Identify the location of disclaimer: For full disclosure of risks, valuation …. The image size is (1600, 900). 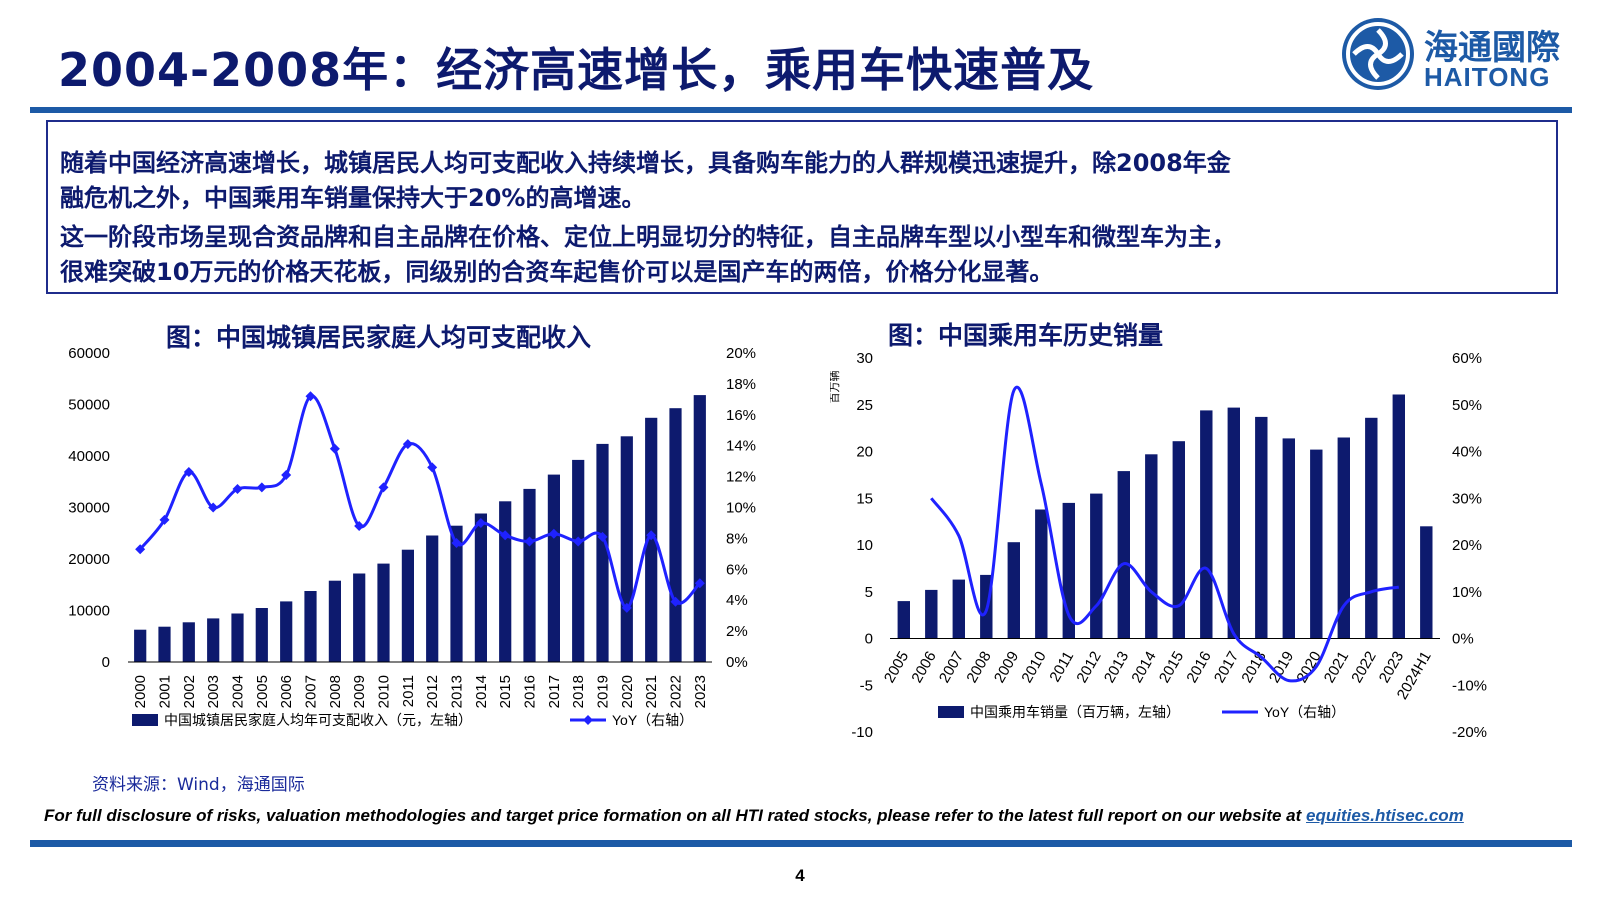
(754, 816).